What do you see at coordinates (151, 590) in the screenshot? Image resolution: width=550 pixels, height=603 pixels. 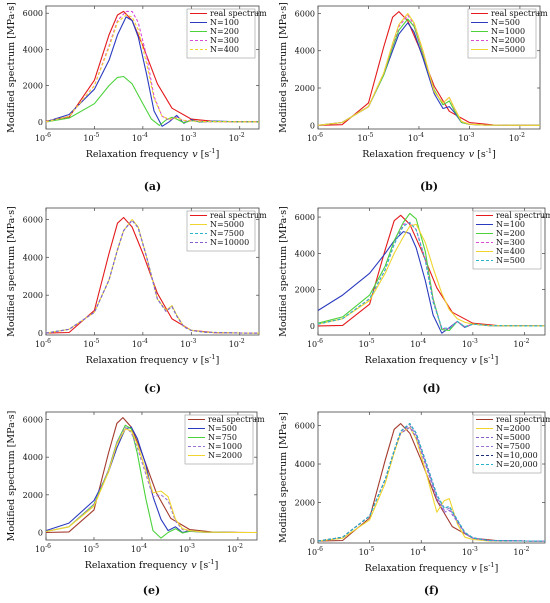 I see `panel-caption: (e)` at bounding box center [151, 590].